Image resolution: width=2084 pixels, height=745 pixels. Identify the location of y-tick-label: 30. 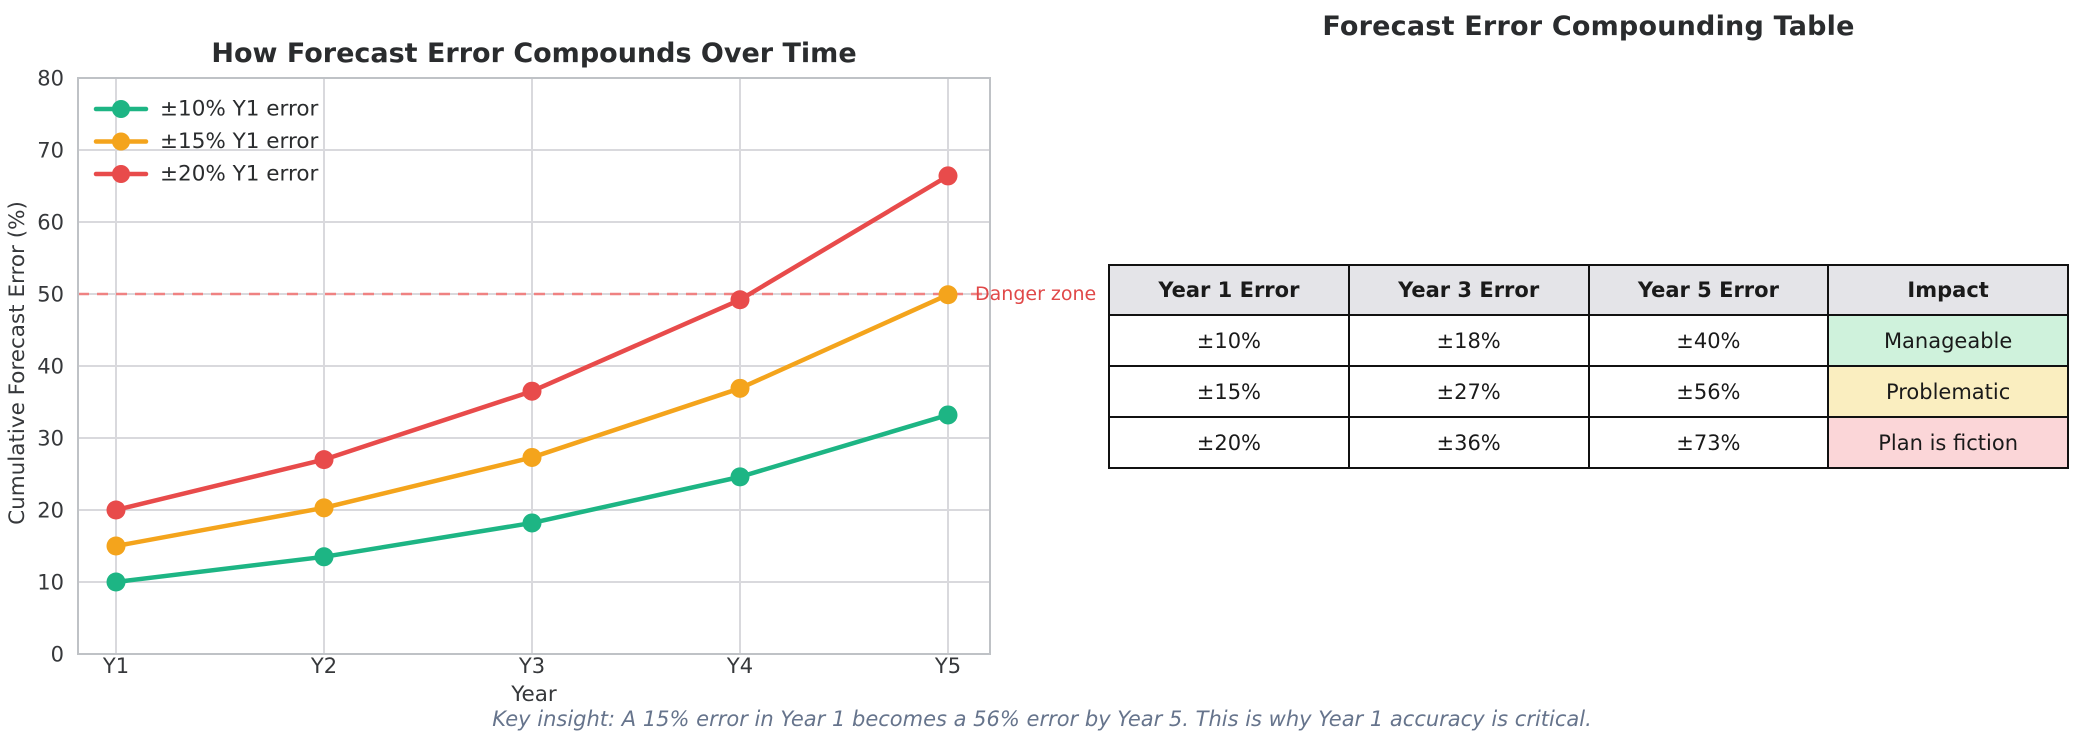
(50, 439).